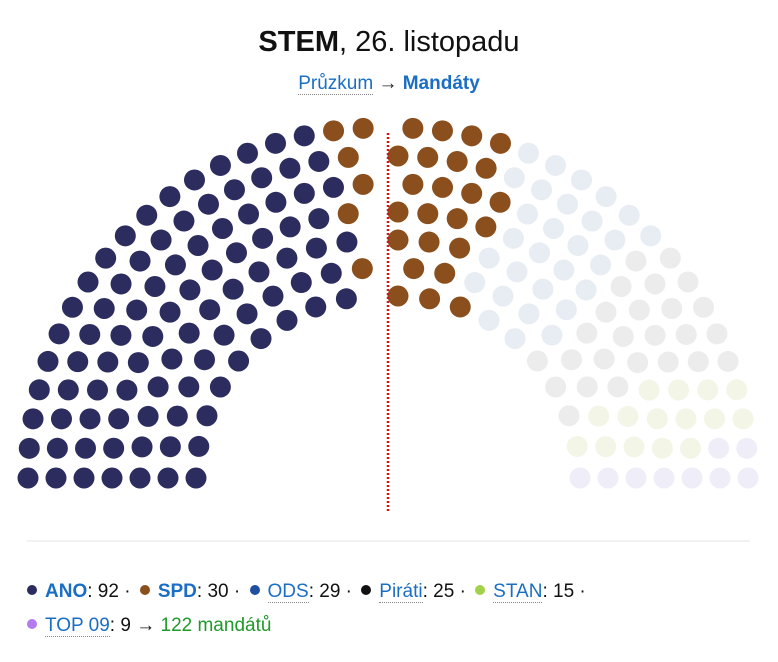  I want to click on legend-name: TOP 09, so click(77, 626).